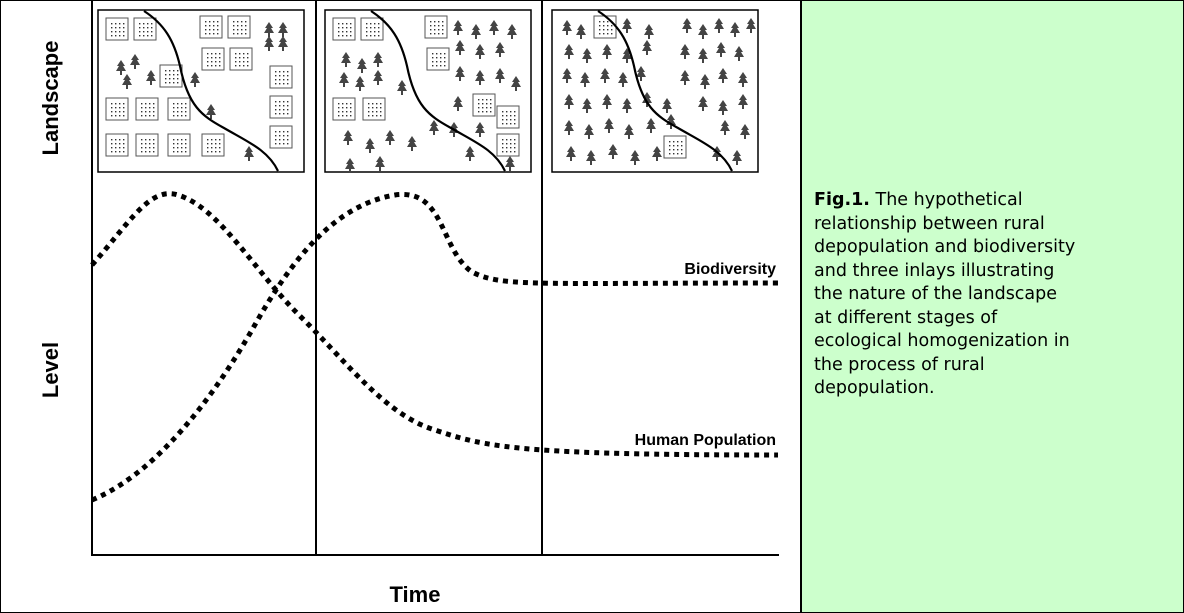 The width and height of the screenshot is (1184, 613). Describe the element at coordinates (899, 364) in the screenshot. I see `caption-text: the process of rural` at that location.